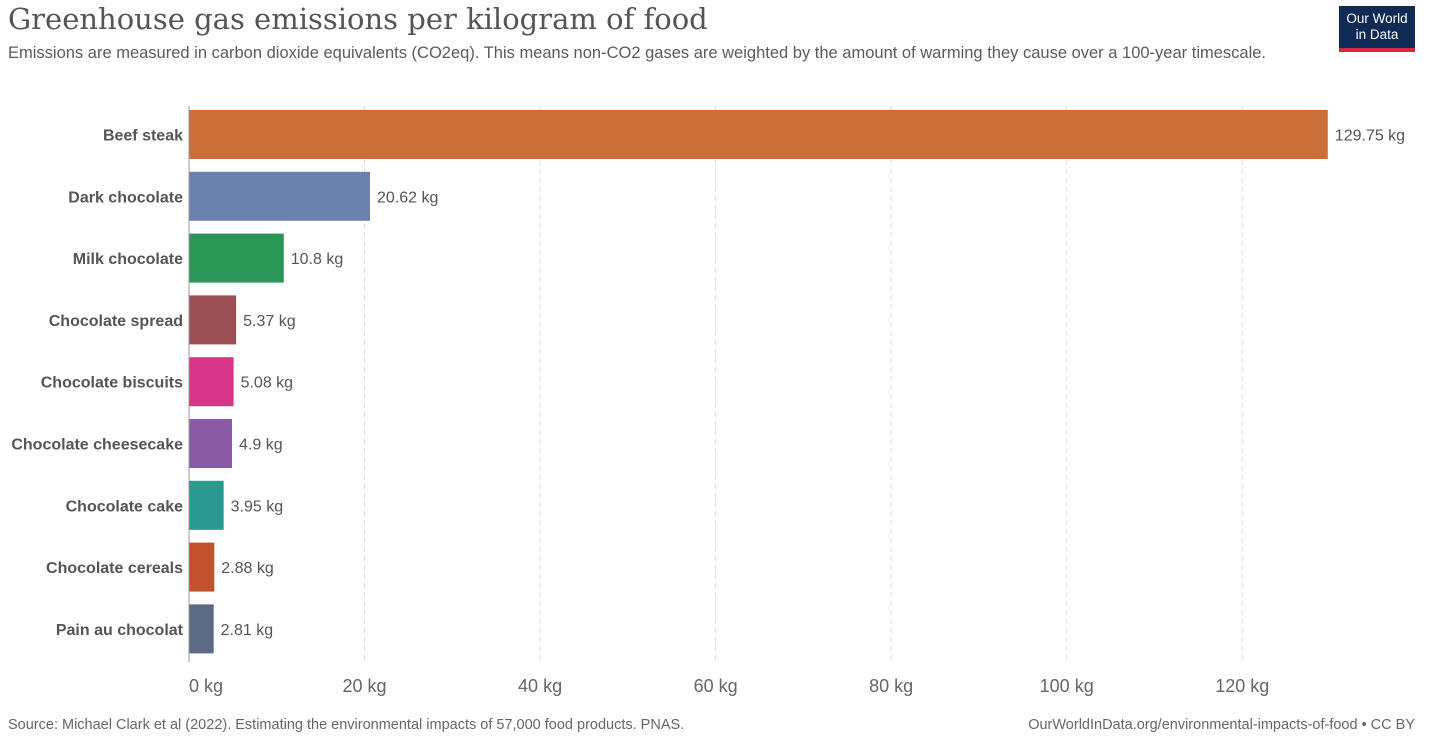 This screenshot has height=736, width=1430. Describe the element at coordinates (317, 259) in the screenshot. I see `value-label: 10.8 kg` at that location.